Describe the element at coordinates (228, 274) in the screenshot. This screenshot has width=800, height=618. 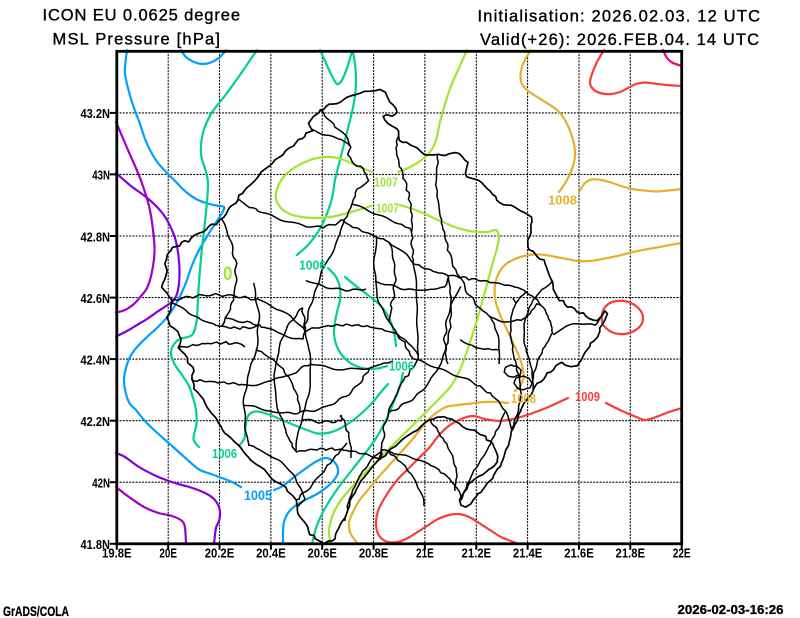
I see `svg-text: 0` at that location.